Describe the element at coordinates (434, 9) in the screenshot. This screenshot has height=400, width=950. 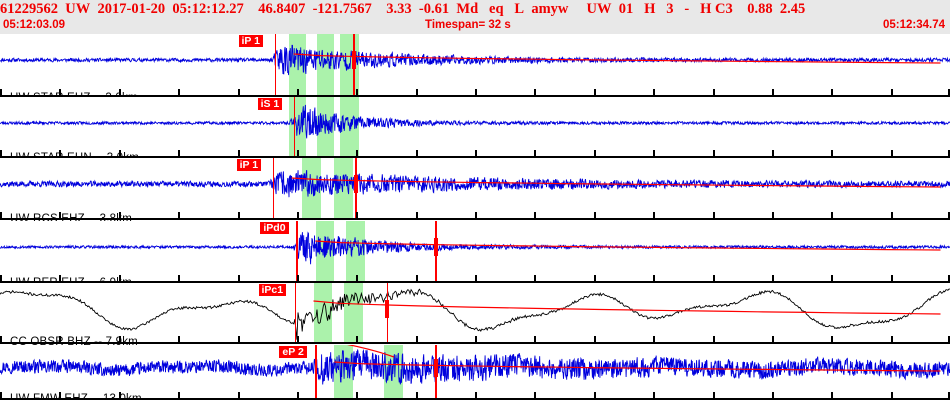
I see `event-magnitude: -0.61` at that location.